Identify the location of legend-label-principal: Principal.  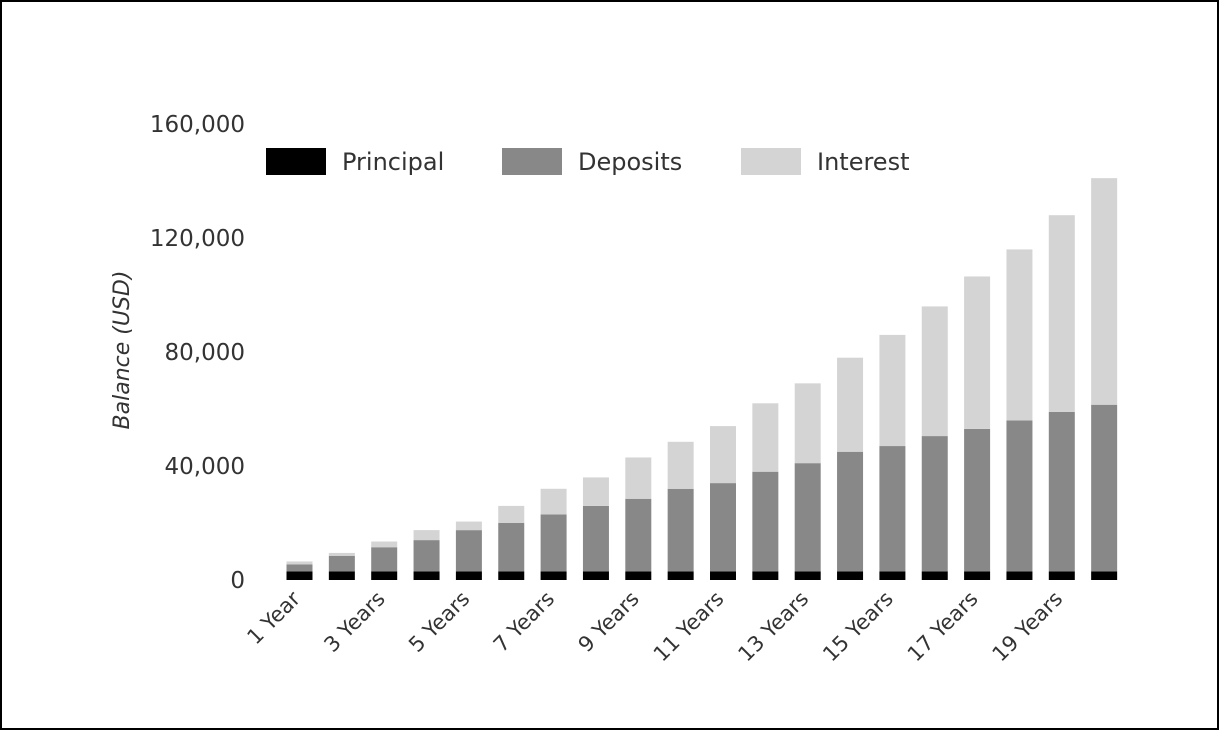
(393, 162).